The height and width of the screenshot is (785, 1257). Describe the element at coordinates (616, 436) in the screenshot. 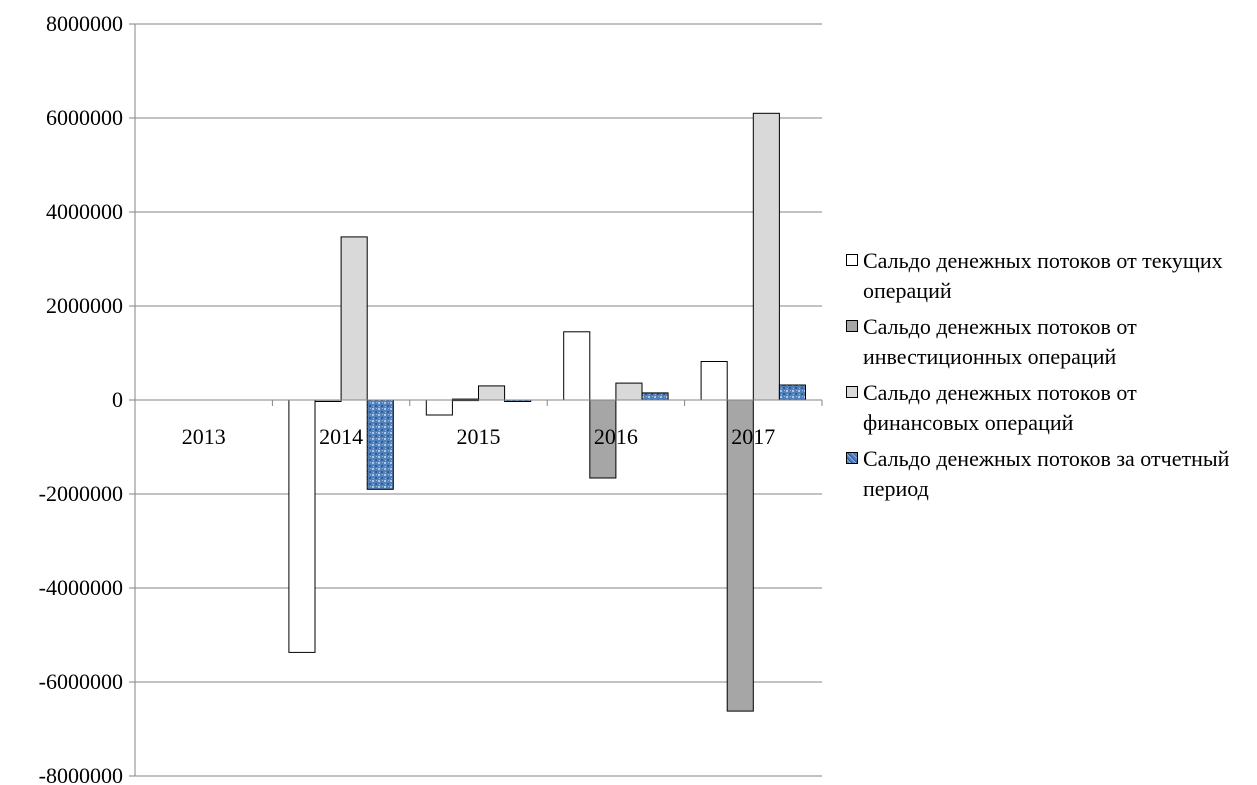

I see `x-tick-label: 2016` at that location.